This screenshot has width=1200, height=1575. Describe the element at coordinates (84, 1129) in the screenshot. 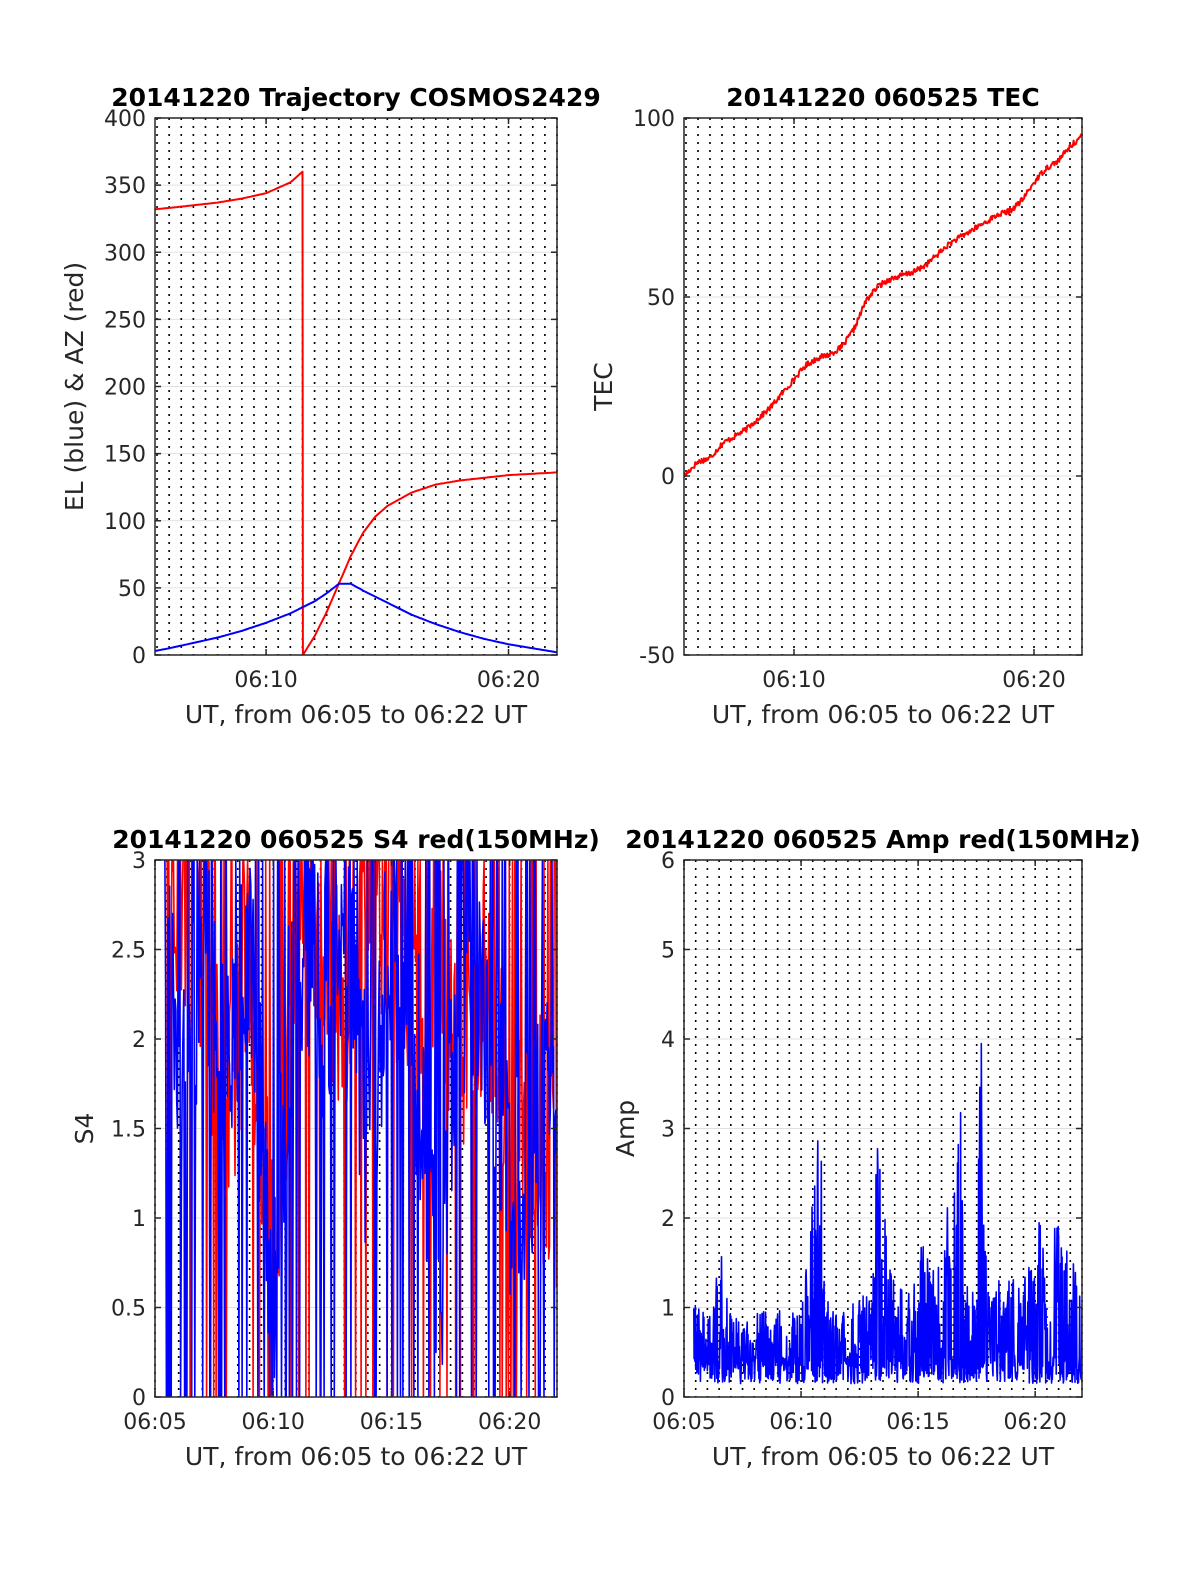

I see `y-axis-label: S4` at that location.